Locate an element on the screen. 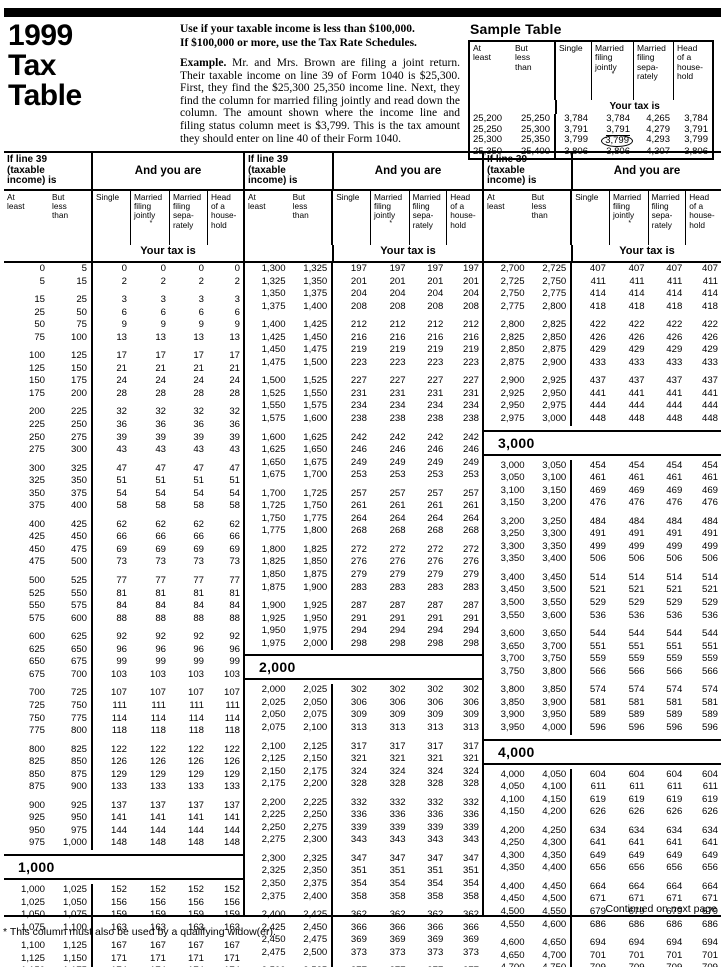 The image size is (725, 967). cell-single: 2 is located at coordinates (124, 281).